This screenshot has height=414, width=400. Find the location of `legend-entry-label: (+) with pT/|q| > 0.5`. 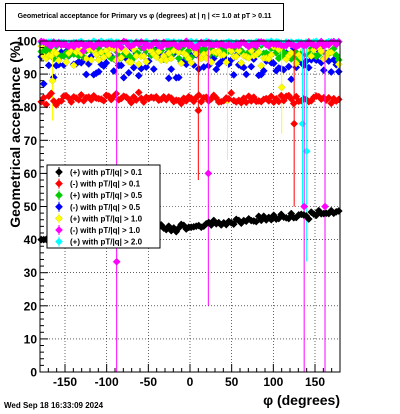

legend-entry-label: (+) with pT/|q| > 0.5 is located at coordinates (106, 195).